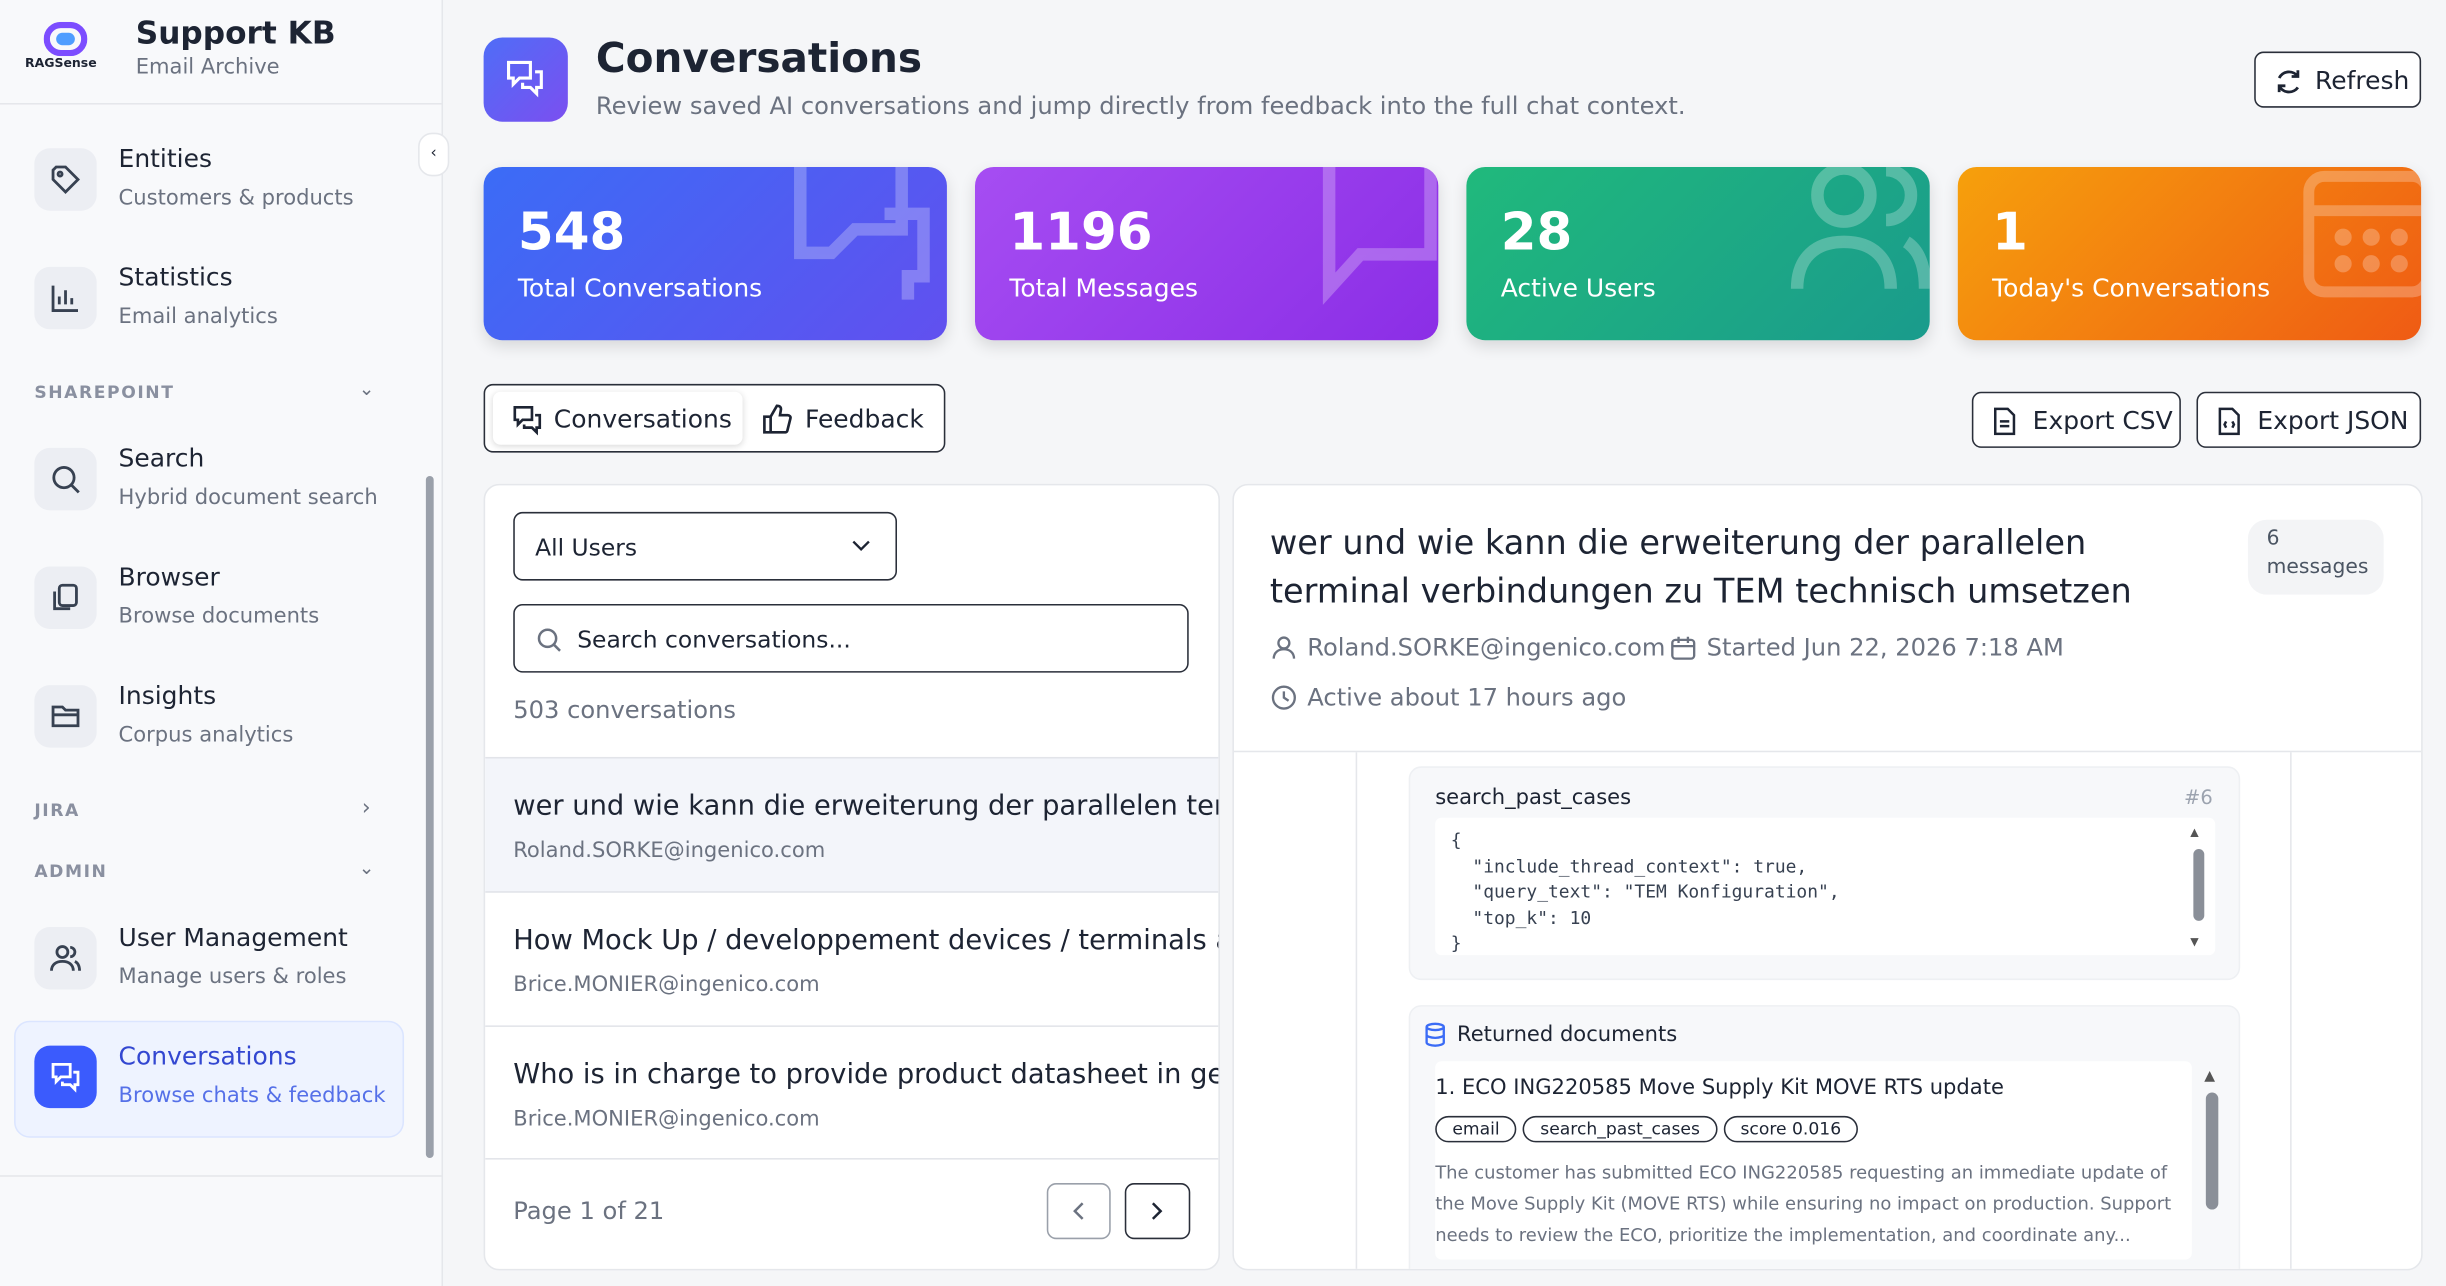 The width and height of the screenshot is (2446, 1286). Describe the element at coordinates (1078, 1211) in the screenshot. I see `prev-page` at that location.